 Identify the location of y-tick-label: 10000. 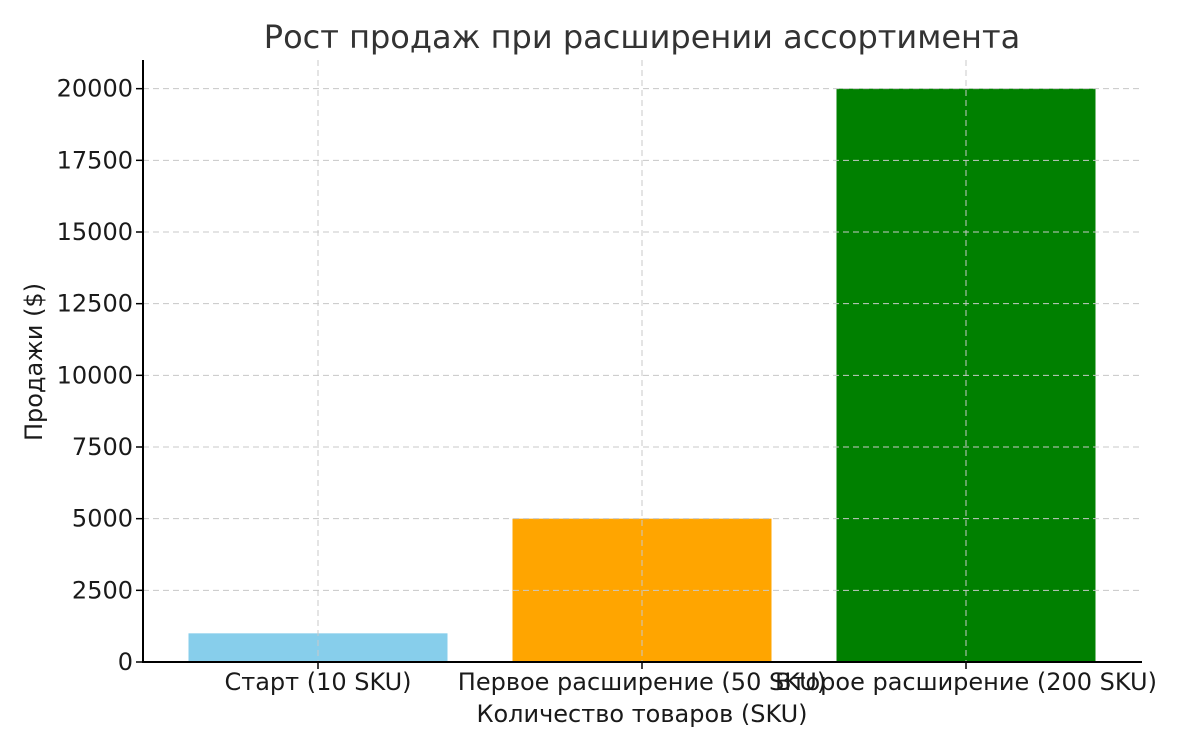
(95, 375).